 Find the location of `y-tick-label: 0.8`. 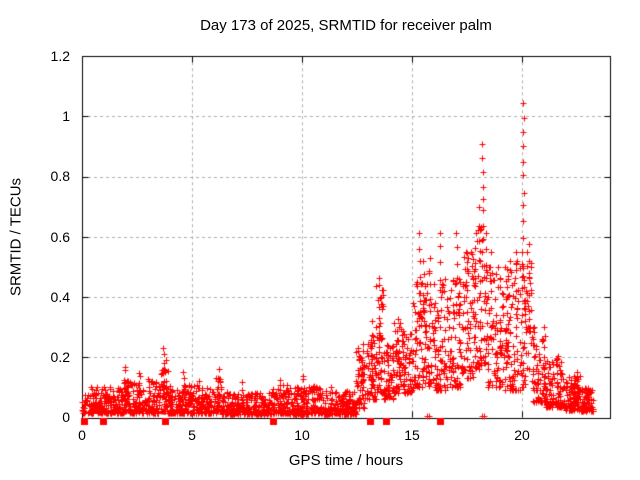

y-tick-label: 0.8 is located at coordinates (60, 176).